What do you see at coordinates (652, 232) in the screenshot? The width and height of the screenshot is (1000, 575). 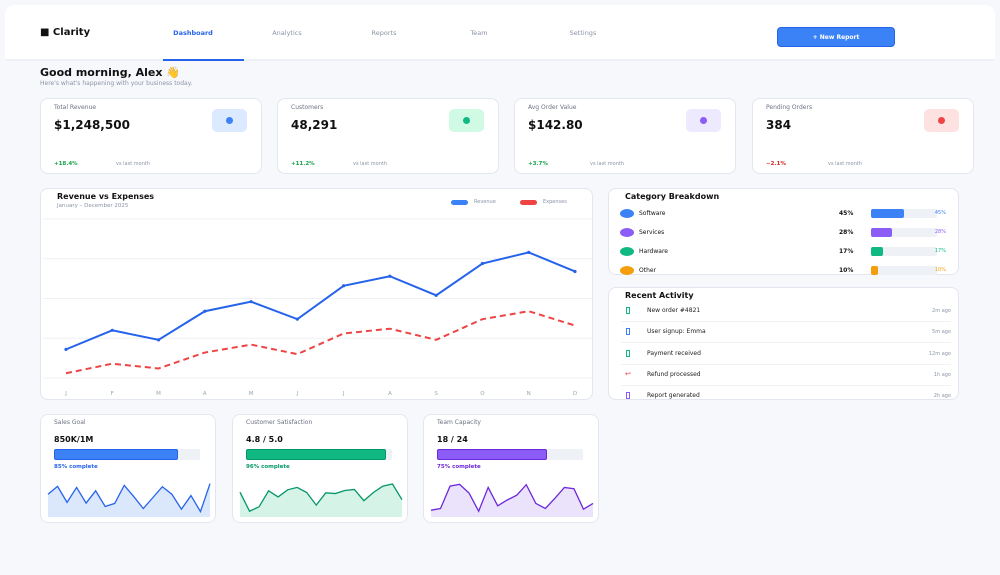 I see `category-name: Services` at bounding box center [652, 232].